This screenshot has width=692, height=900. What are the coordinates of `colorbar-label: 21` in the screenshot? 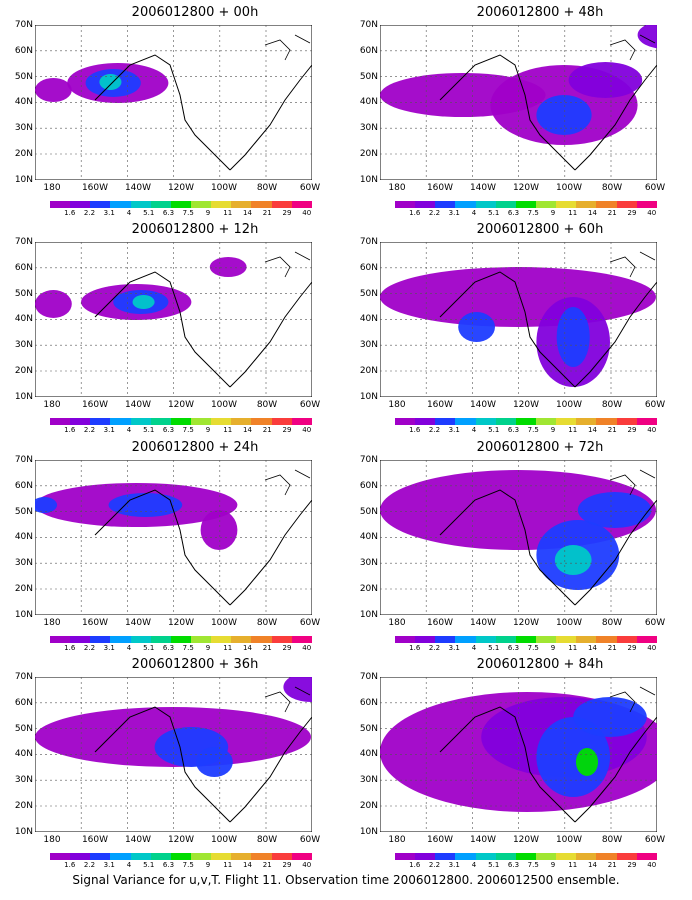 It's located at (612, 648).